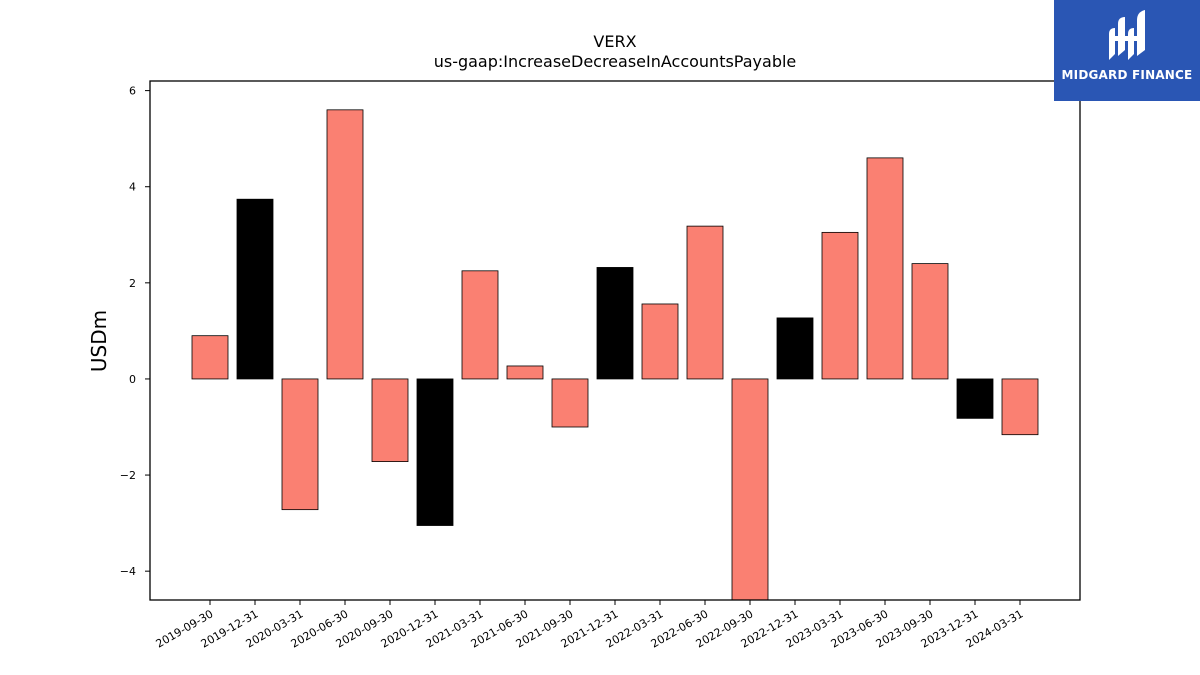  What do you see at coordinates (615, 41) in the screenshot?
I see `chart-title: VERX` at bounding box center [615, 41].